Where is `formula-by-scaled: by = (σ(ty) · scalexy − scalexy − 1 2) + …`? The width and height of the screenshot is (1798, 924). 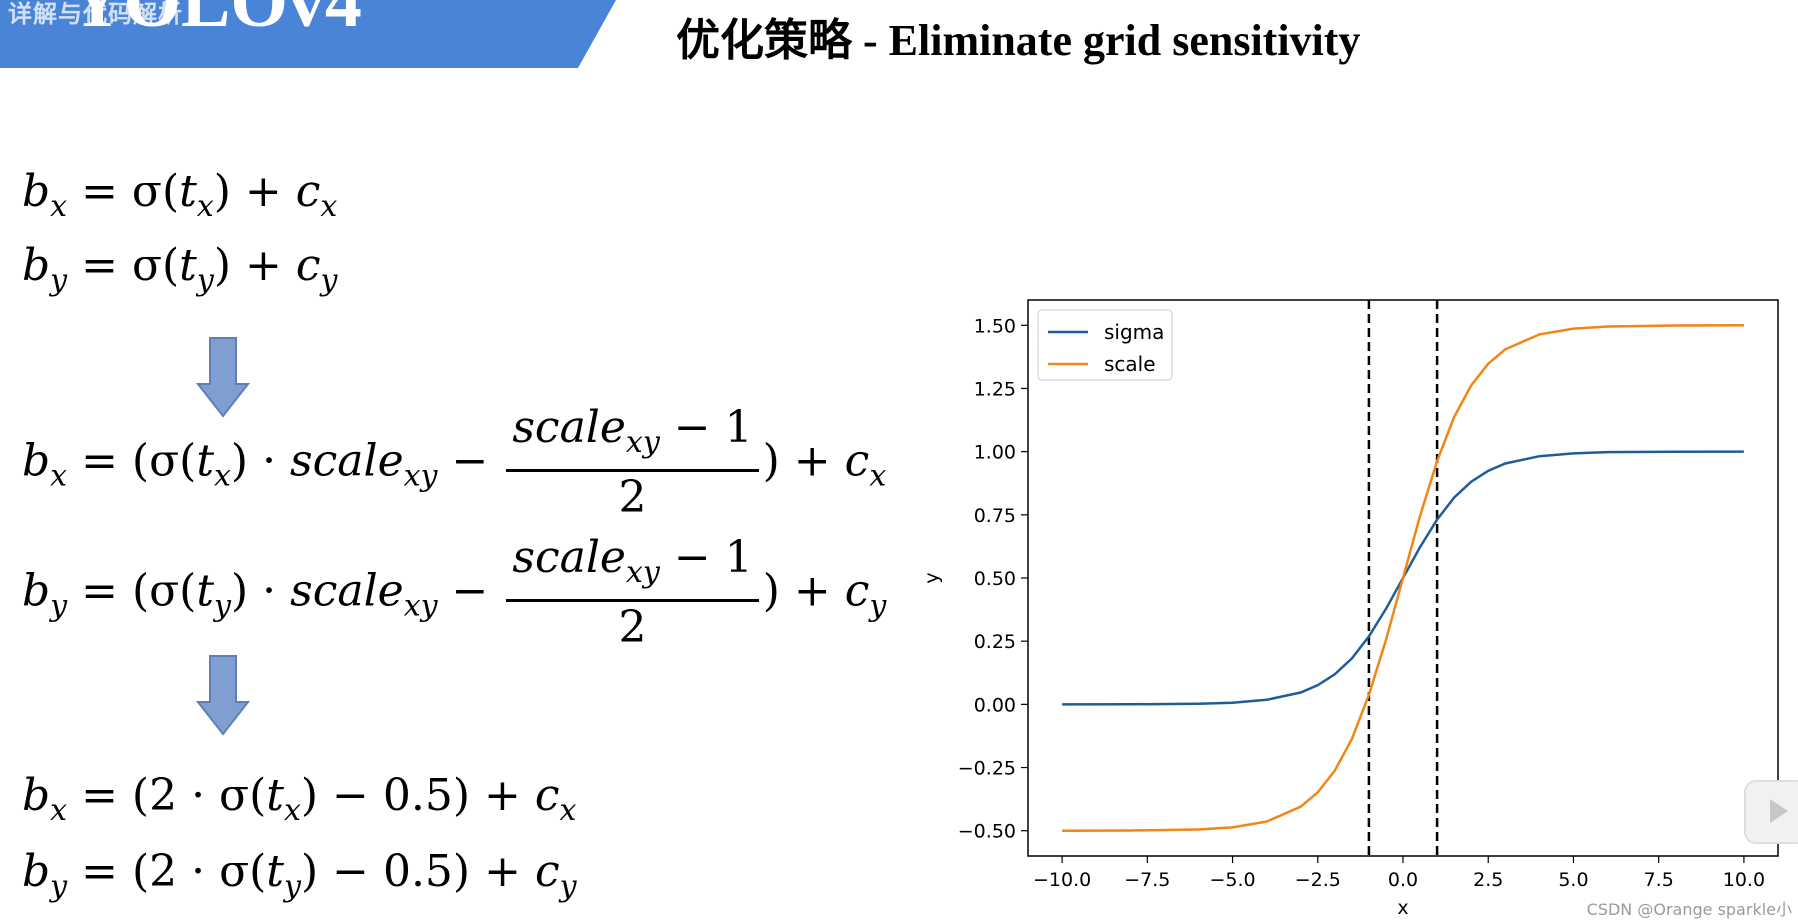
formula-by-scaled: by = (σ(ty) · scalexy − scalexy − 1 2) + … is located at coordinates (454, 593).